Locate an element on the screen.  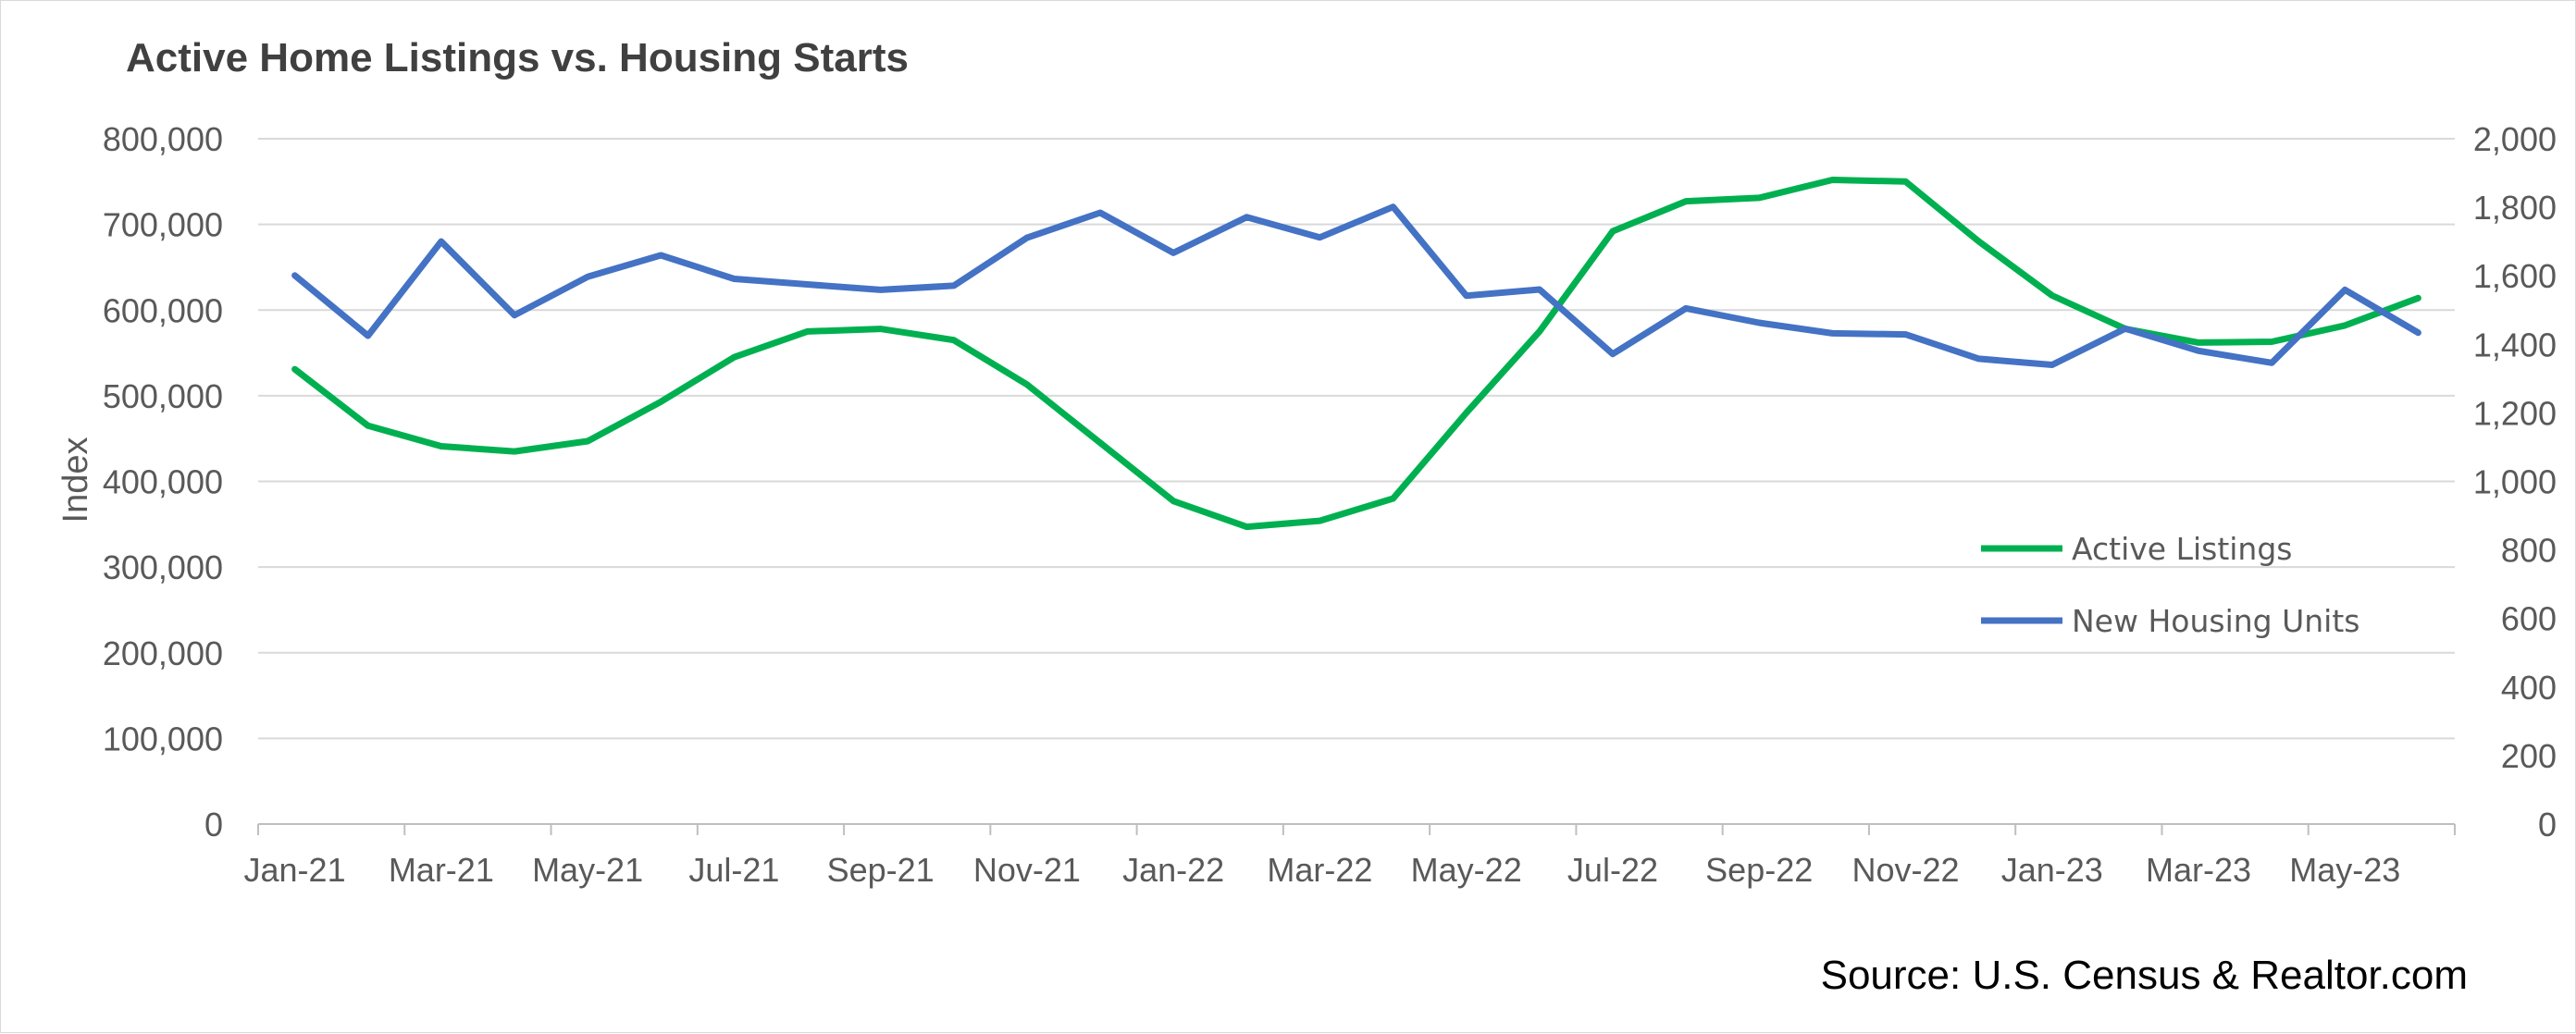
x-tick-label: Sep-21 is located at coordinates (881, 870).